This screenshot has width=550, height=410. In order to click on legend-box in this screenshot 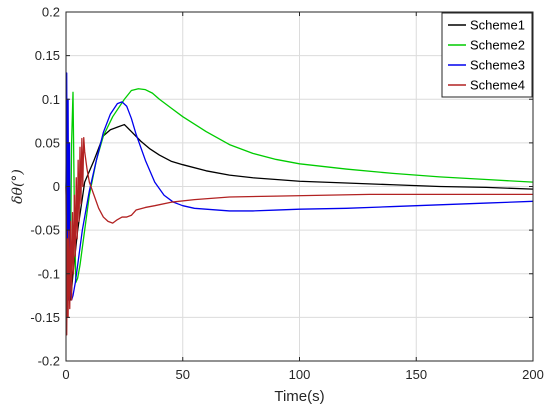, I will do `click(487, 55)`.